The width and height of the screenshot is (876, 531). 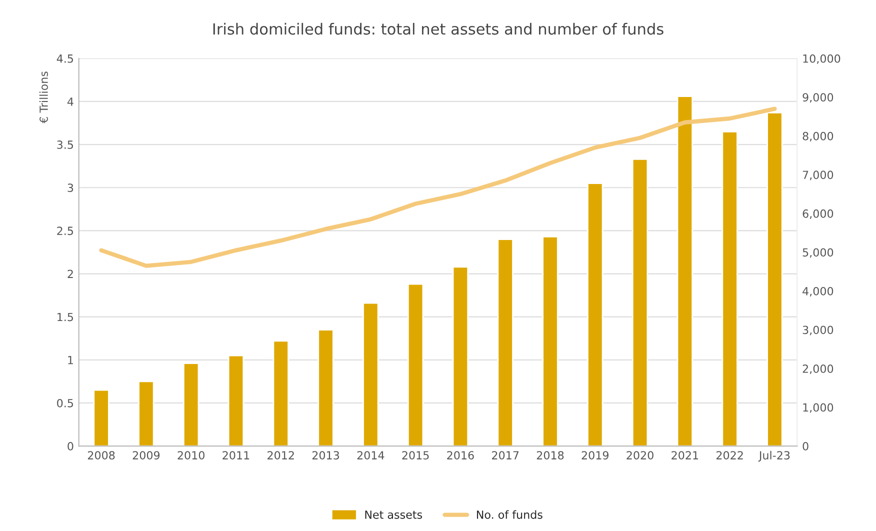 What do you see at coordinates (70, 274) in the screenshot?
I see `y-tick-label: 2` at bounding box center [70, 274].